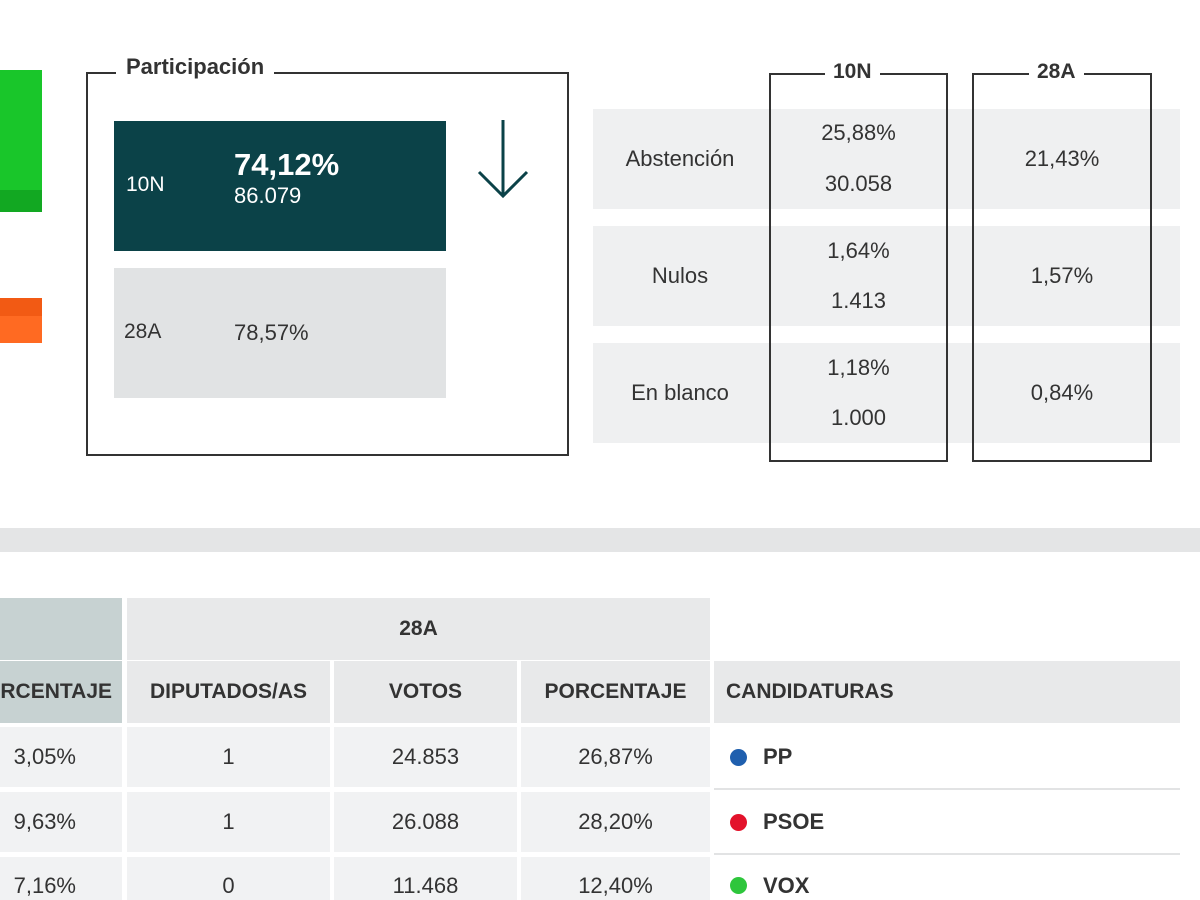  What do you see at coordinates (886, 393) in the screenshot?
I see `stat-row-blank: En blanco` at bounding box center [886, 393].